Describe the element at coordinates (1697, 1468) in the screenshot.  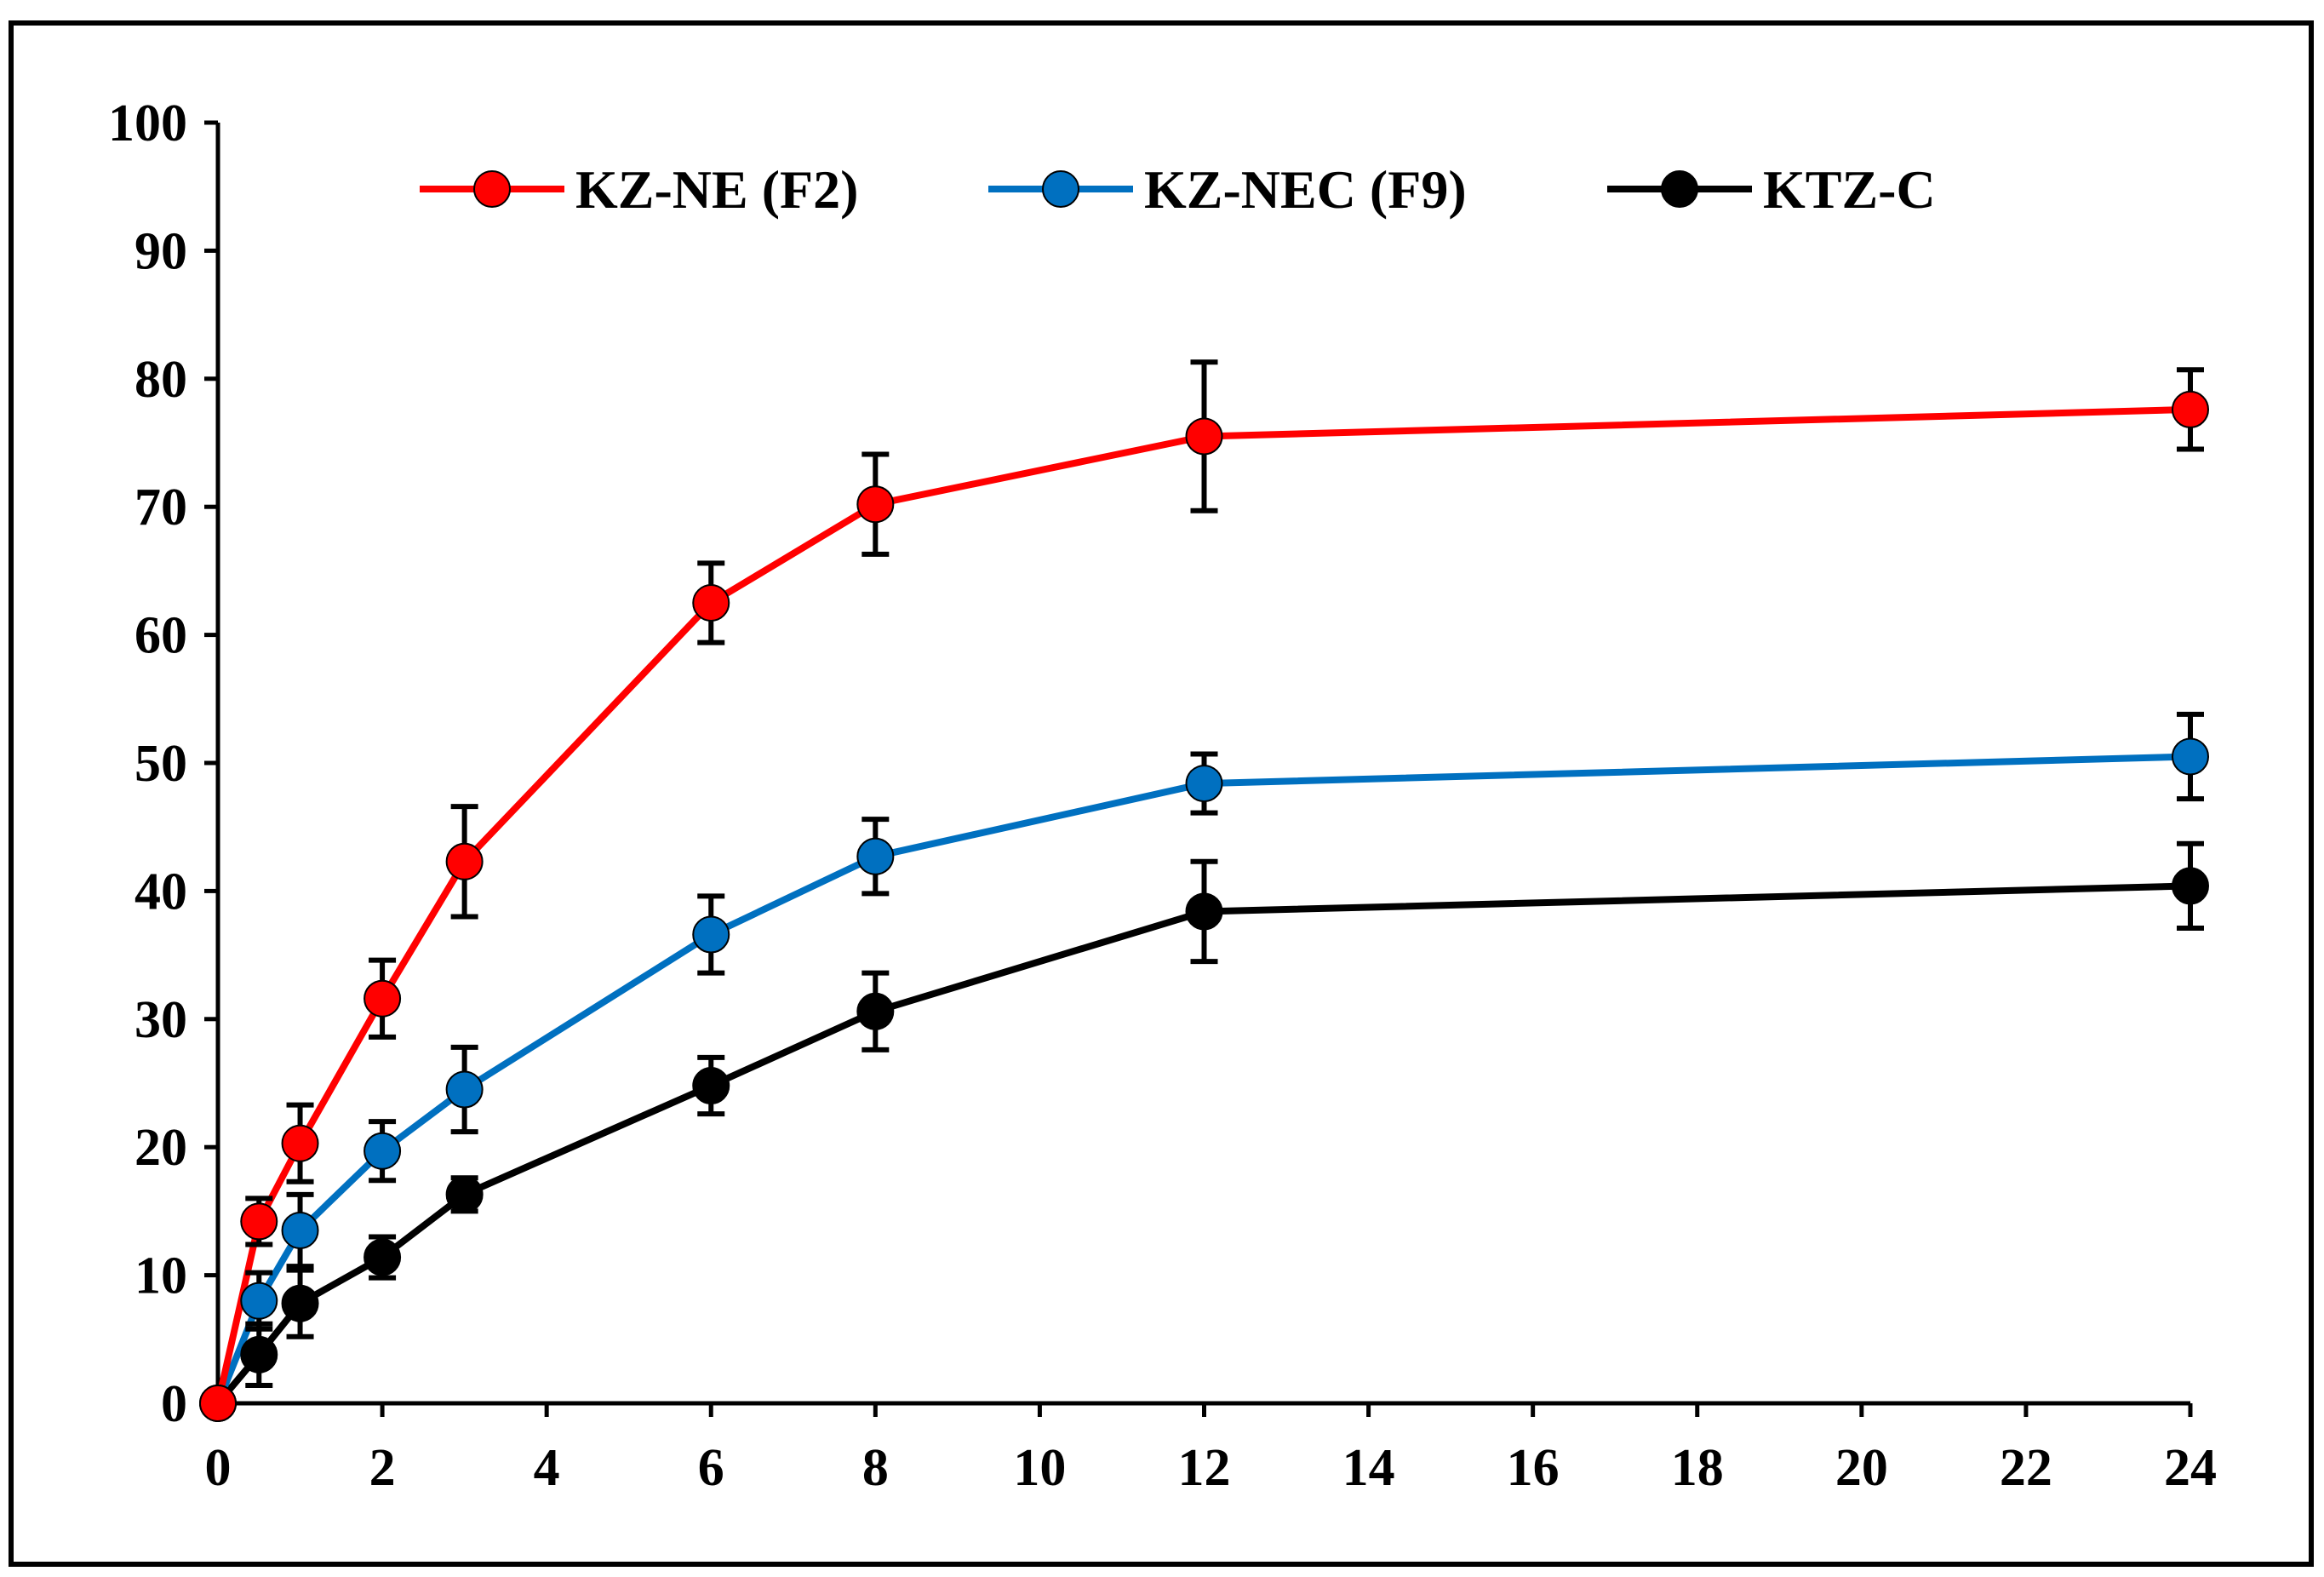
I see `x-tick-label: 18` at that location.